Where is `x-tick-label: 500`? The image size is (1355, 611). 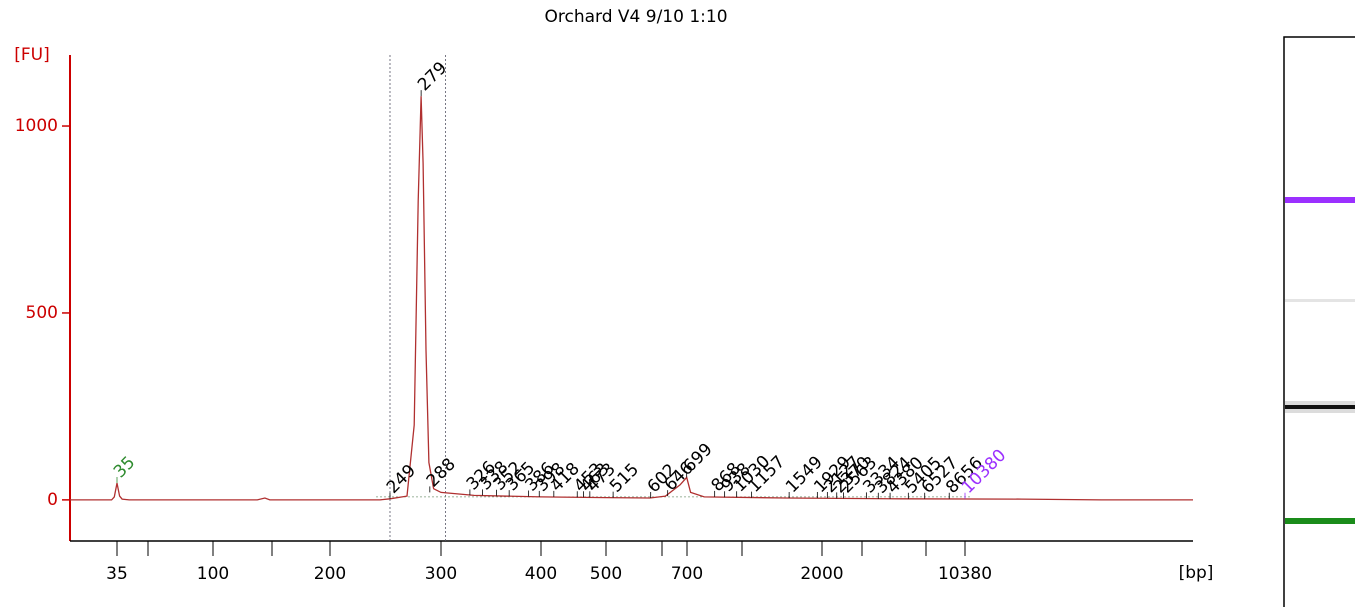
x-tick-label: 500 is located at coordinates (606, 574).